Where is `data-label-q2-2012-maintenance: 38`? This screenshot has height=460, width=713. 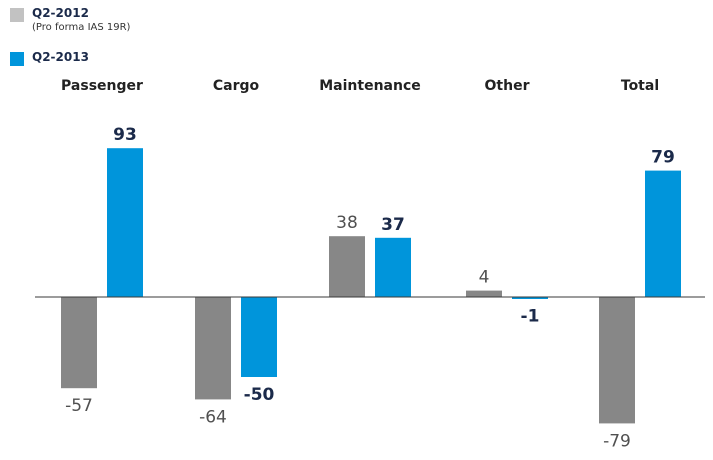 data-label-q2-2012-maintenance: 38 is located at coordinates (347, 223).